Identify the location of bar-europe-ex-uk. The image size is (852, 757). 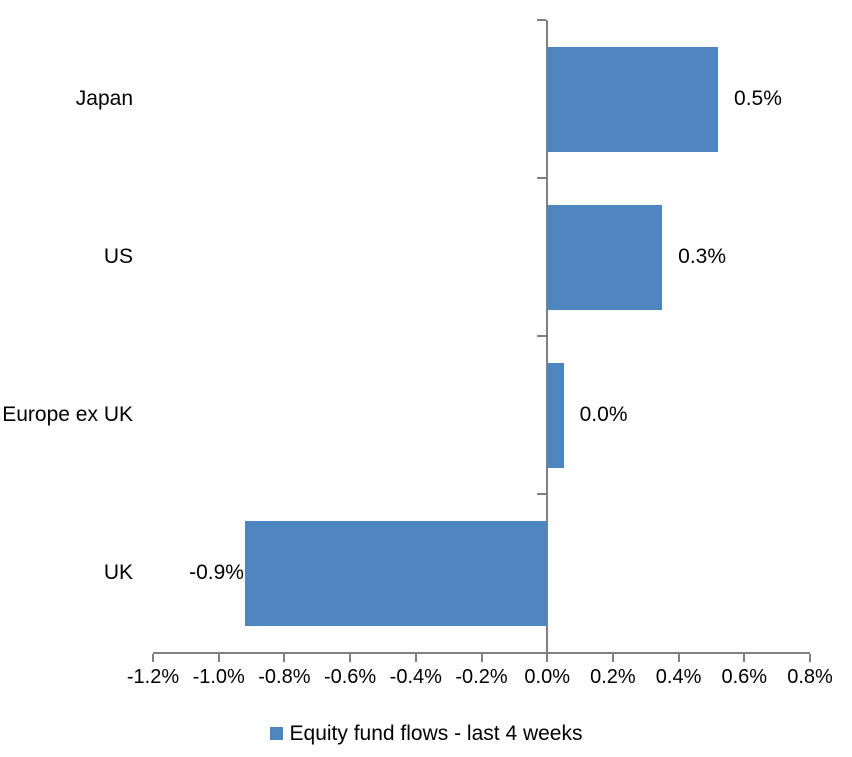
(555, 415).